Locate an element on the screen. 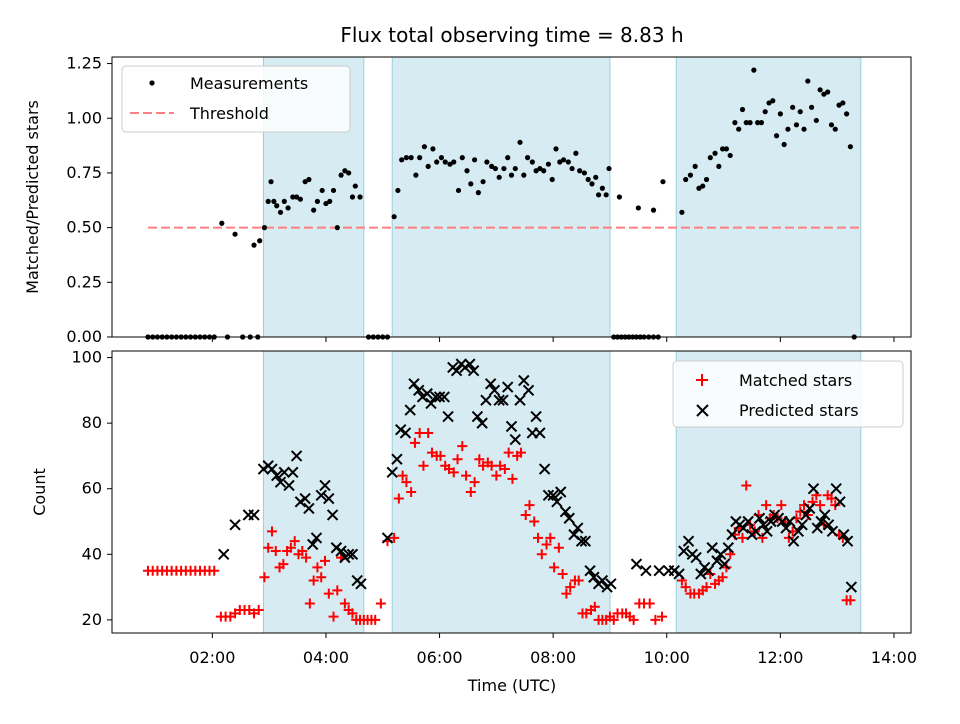 This screenshot has width=960, height=724. ratio-legend-box is located at coordinates (236, 99).